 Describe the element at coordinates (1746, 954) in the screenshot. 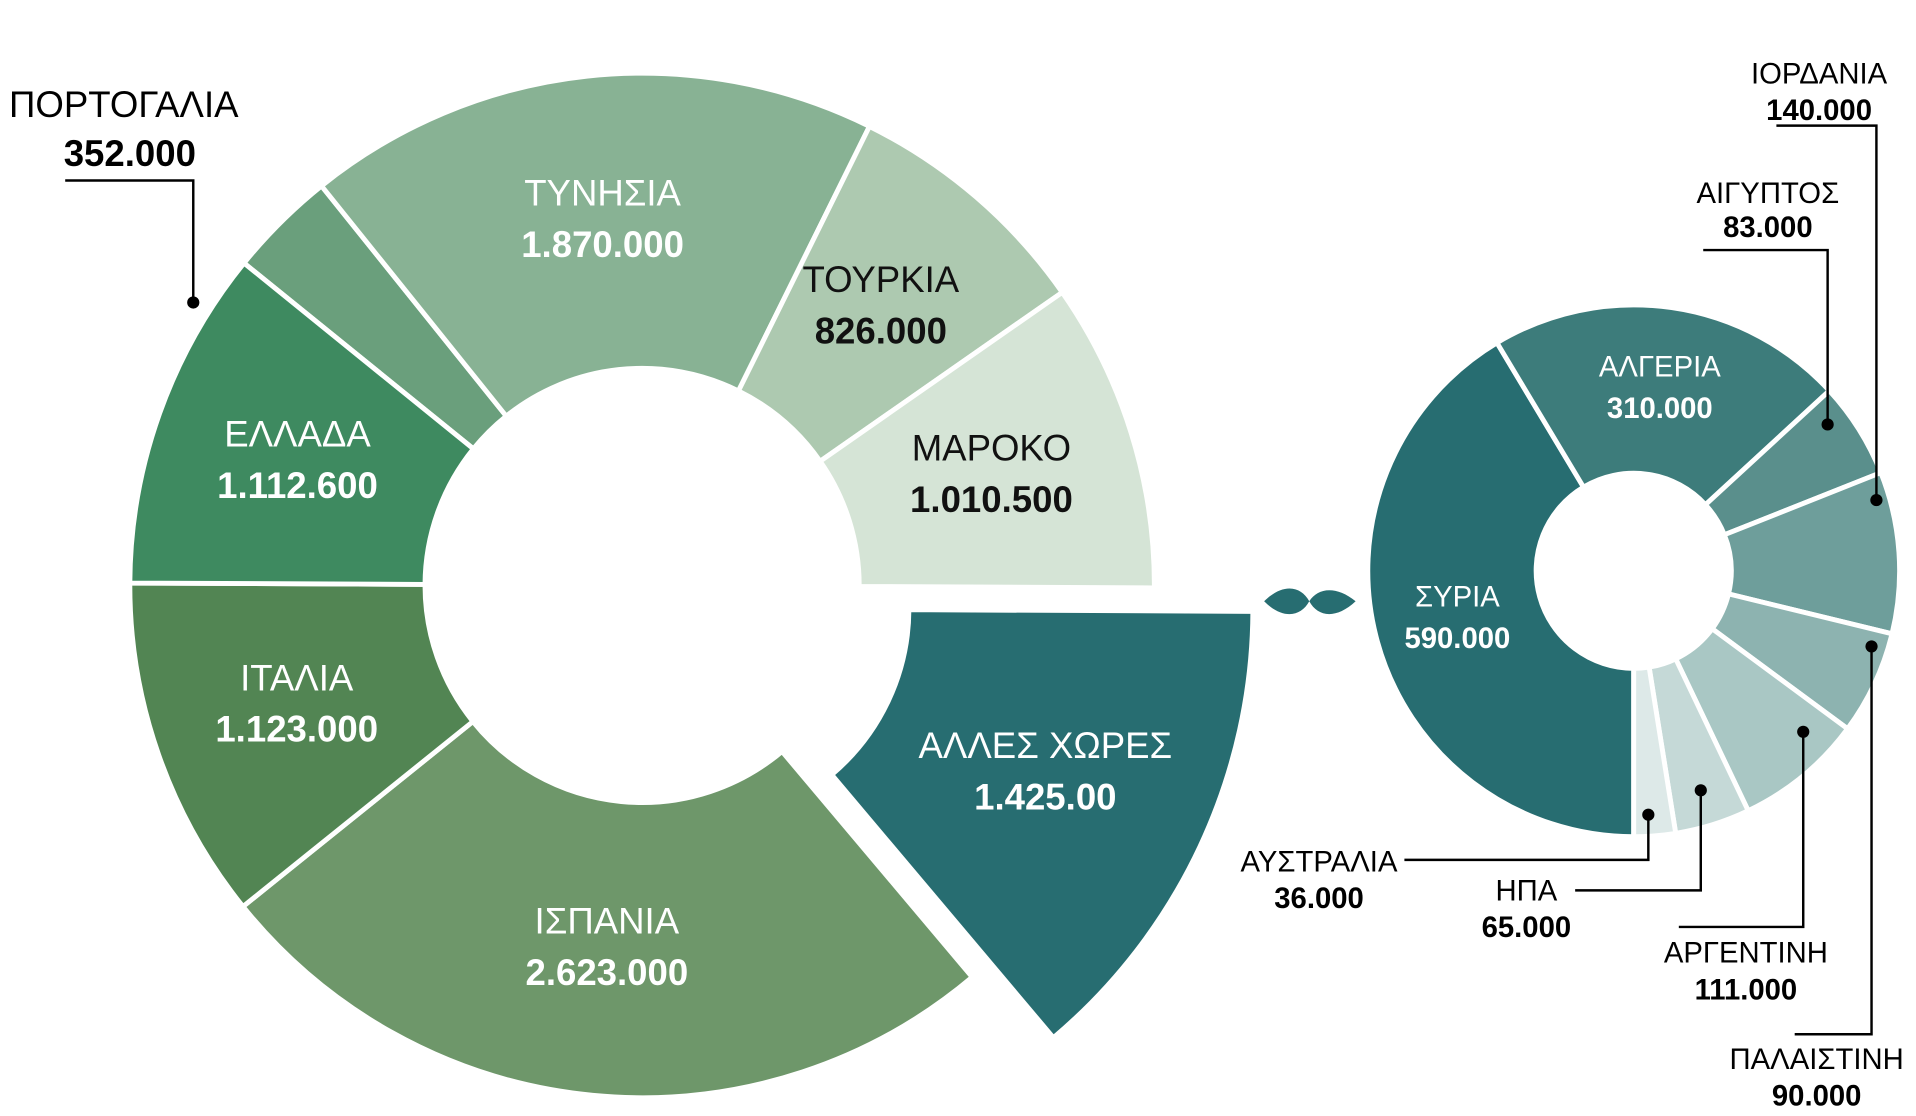

I see `slice-name: ΑΡΓΕΝΤΙΝΗ` at that location.